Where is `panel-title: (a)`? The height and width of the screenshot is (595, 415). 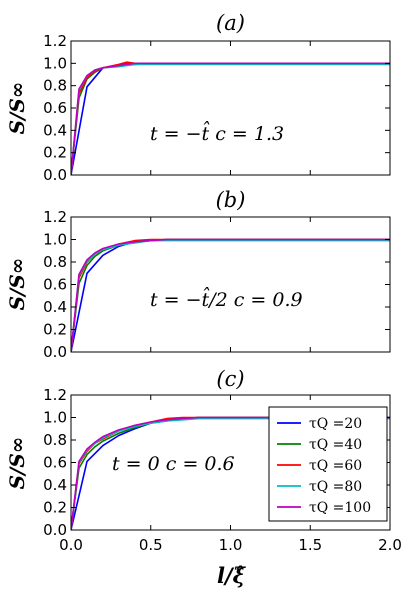
panel-title: (a) is located at coordinates (230, 23).